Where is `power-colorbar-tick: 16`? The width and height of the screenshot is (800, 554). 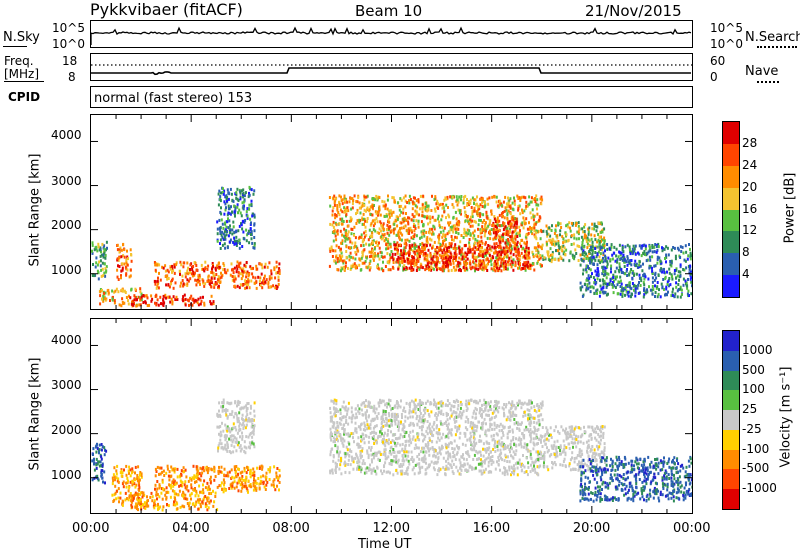
power-colorbar-tick: 16 is located at coordinates (750, 208).